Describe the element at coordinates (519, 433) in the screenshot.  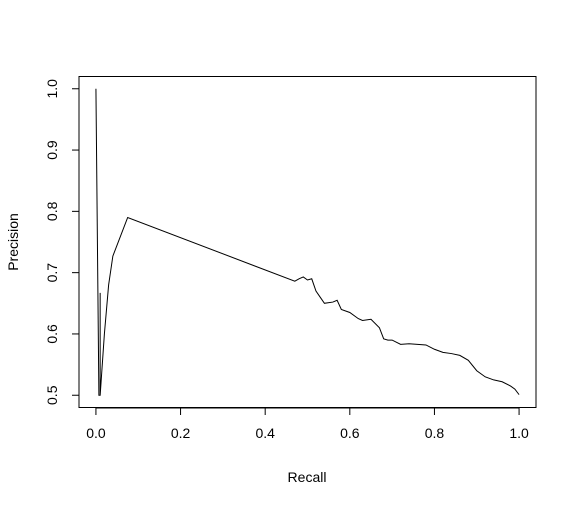
I see `x-tick-label: 1.0` at that location.